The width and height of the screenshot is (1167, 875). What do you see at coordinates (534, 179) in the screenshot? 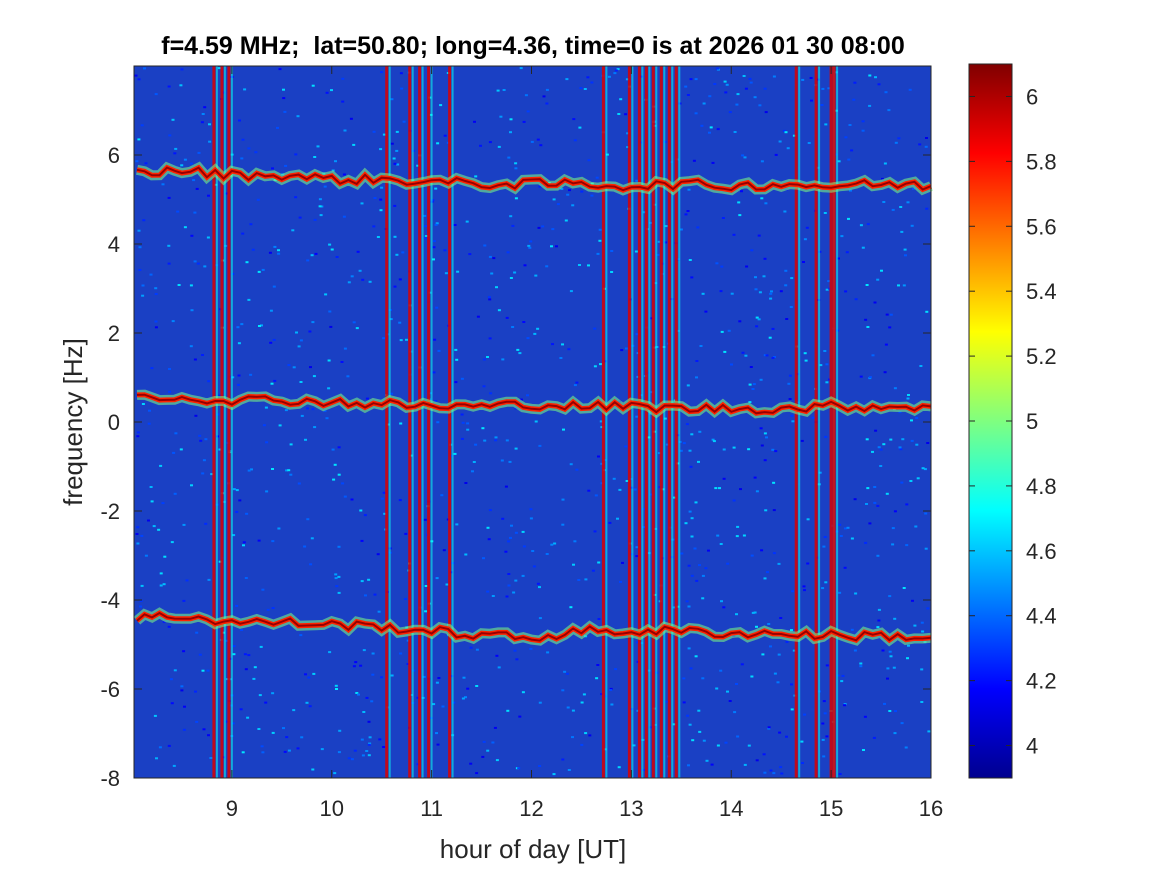
I see `trace-core` at bounding box center [534, 179].